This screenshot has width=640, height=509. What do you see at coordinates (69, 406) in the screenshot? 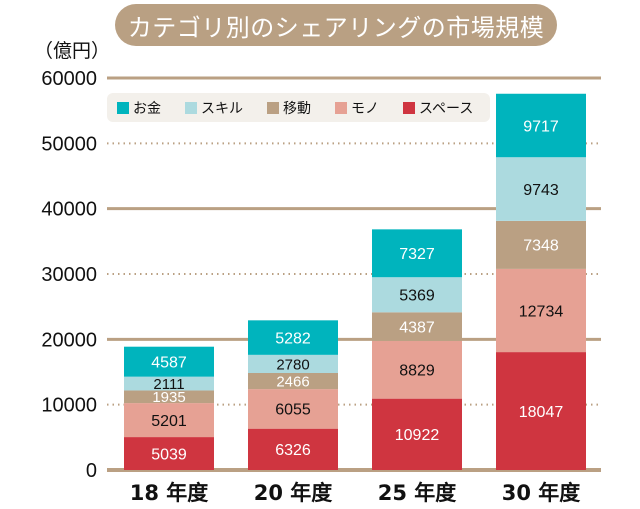
I see `y-tick-label: 10000` at bounding box center [69, 406].